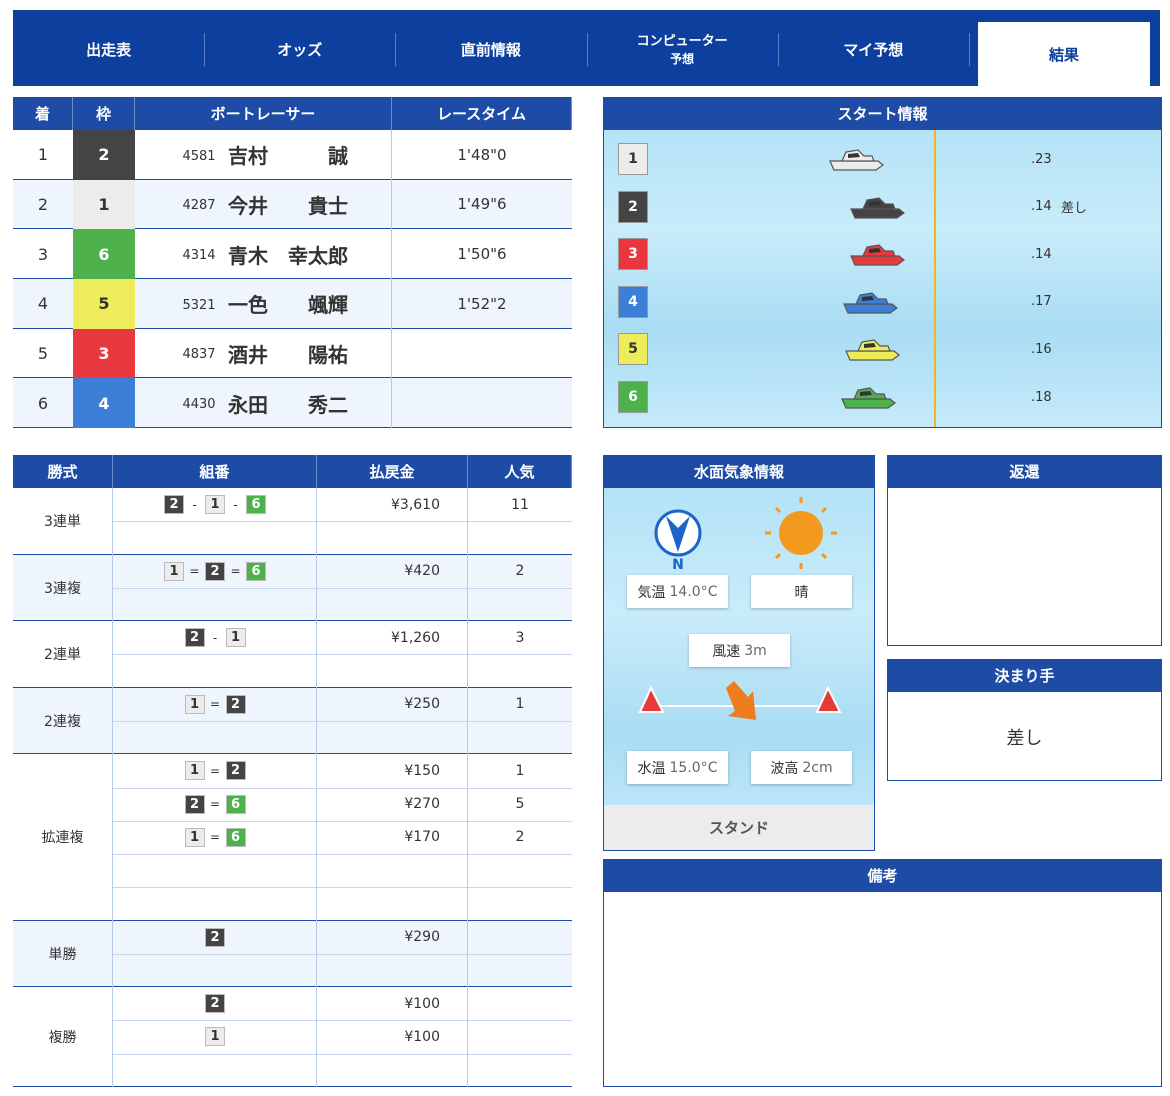  What do you see at coordinates (1041, 302) in the screenshot?
I see `start-timing: .17` at bounding box center [1041, 302].